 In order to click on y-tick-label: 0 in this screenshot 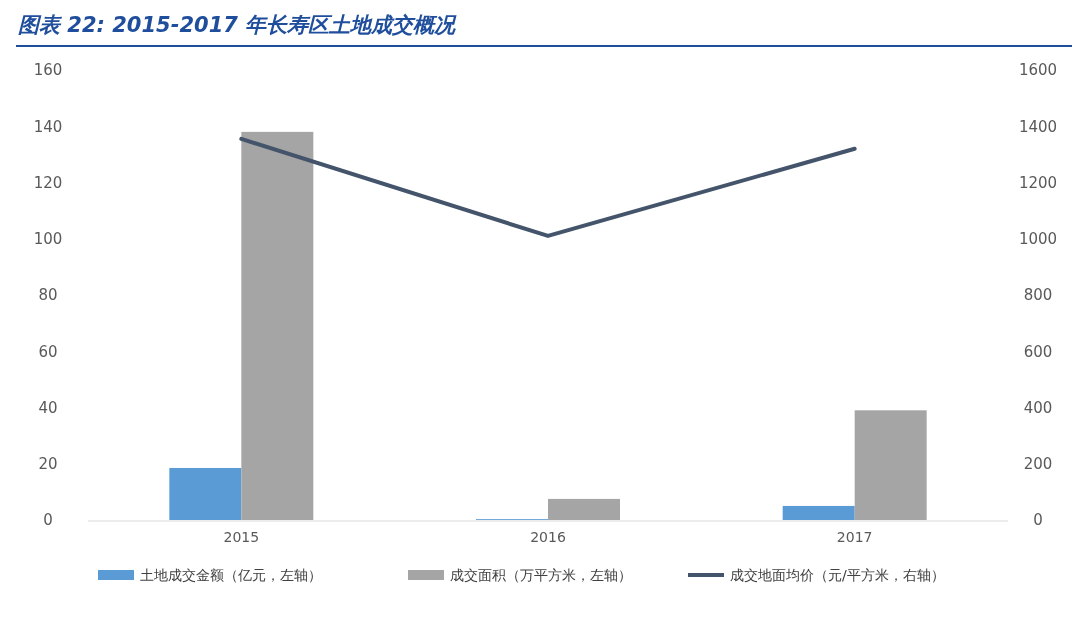, I will do `click(48, 520)`.